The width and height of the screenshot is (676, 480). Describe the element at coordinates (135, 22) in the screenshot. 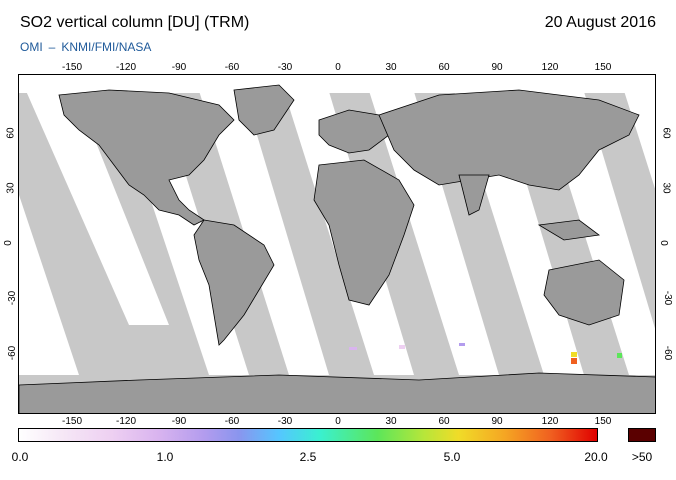

I see `map-title: SO2 vertical column [DU] (TRM)` at that location.